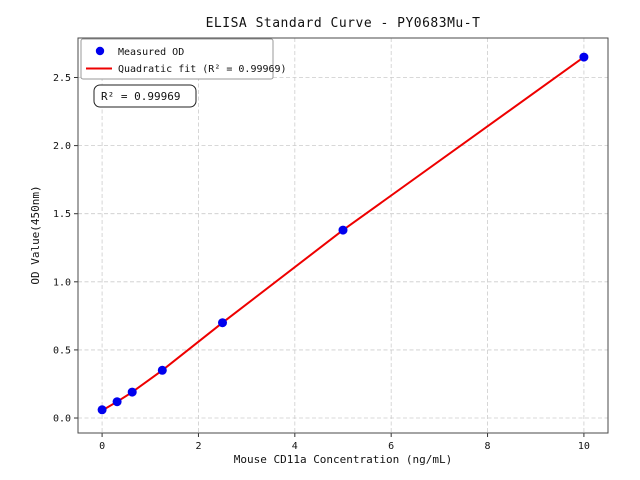  I want to click on legend-measured-od-label: Measured OD, so click(151, 52).